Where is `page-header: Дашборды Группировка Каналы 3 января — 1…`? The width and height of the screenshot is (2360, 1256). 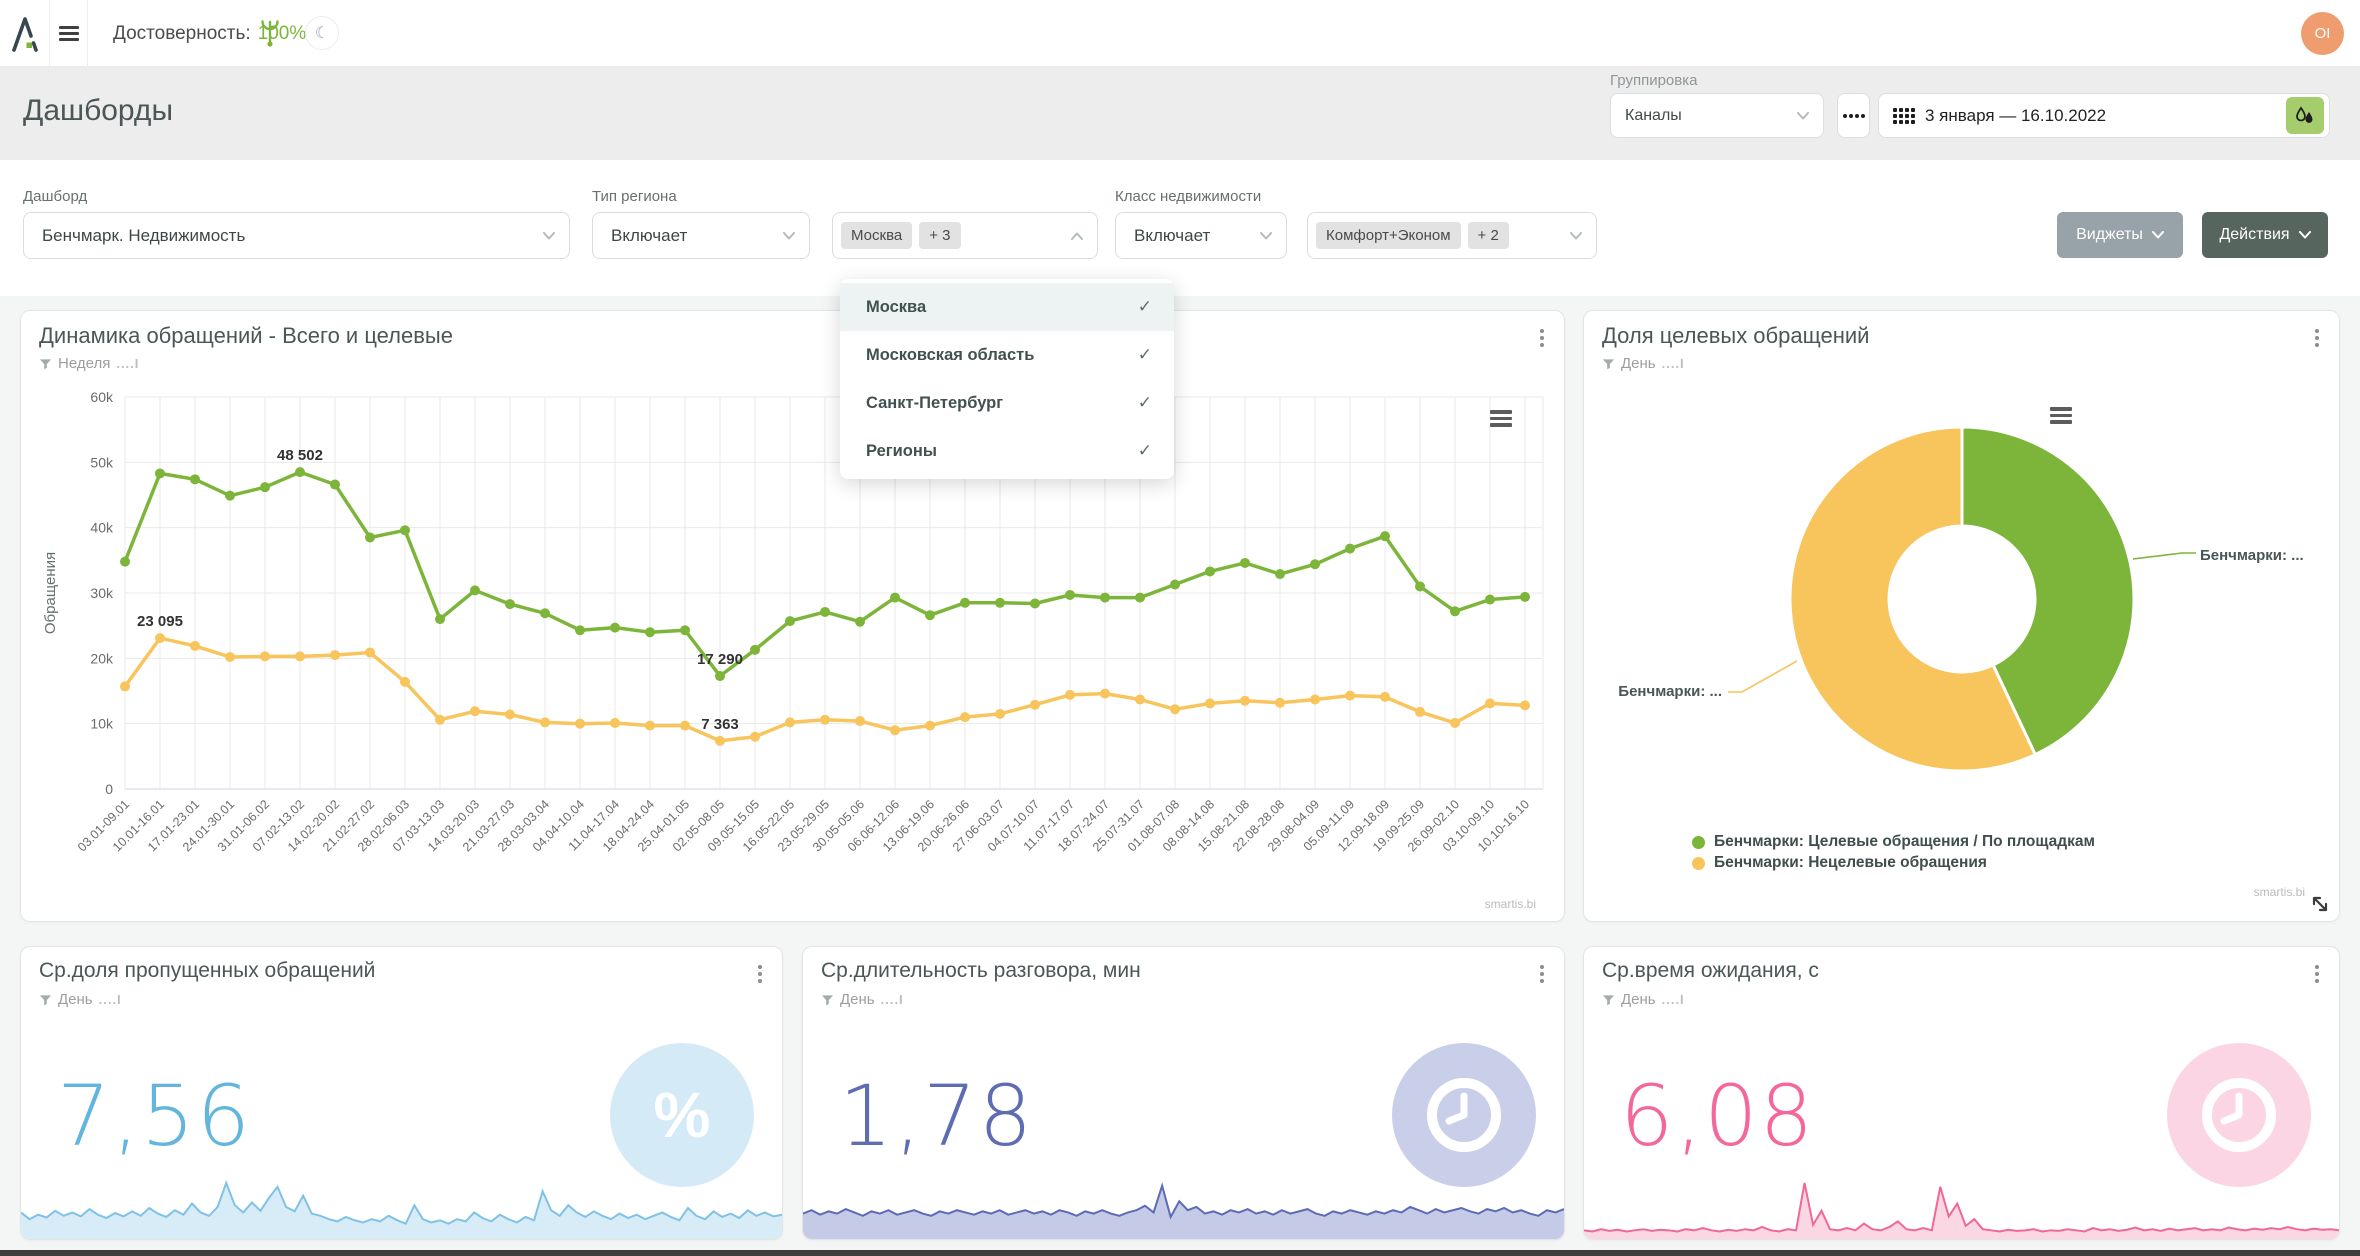
page-header: Дашборды Группировка Каналы 3 января — 1… is located at coordinates (1180, 113).